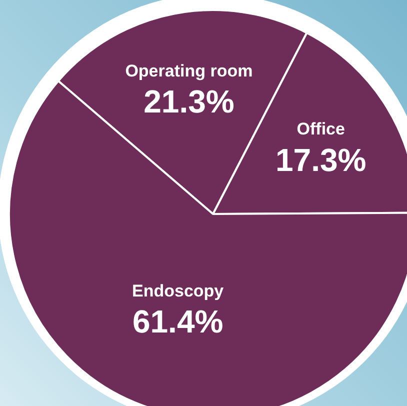 Image resolution: width=407 pixels, height=406 pixels. Describe the element at coordinates (189, 71) in the screenshot. I see `slice-label: Operating room` at that location.